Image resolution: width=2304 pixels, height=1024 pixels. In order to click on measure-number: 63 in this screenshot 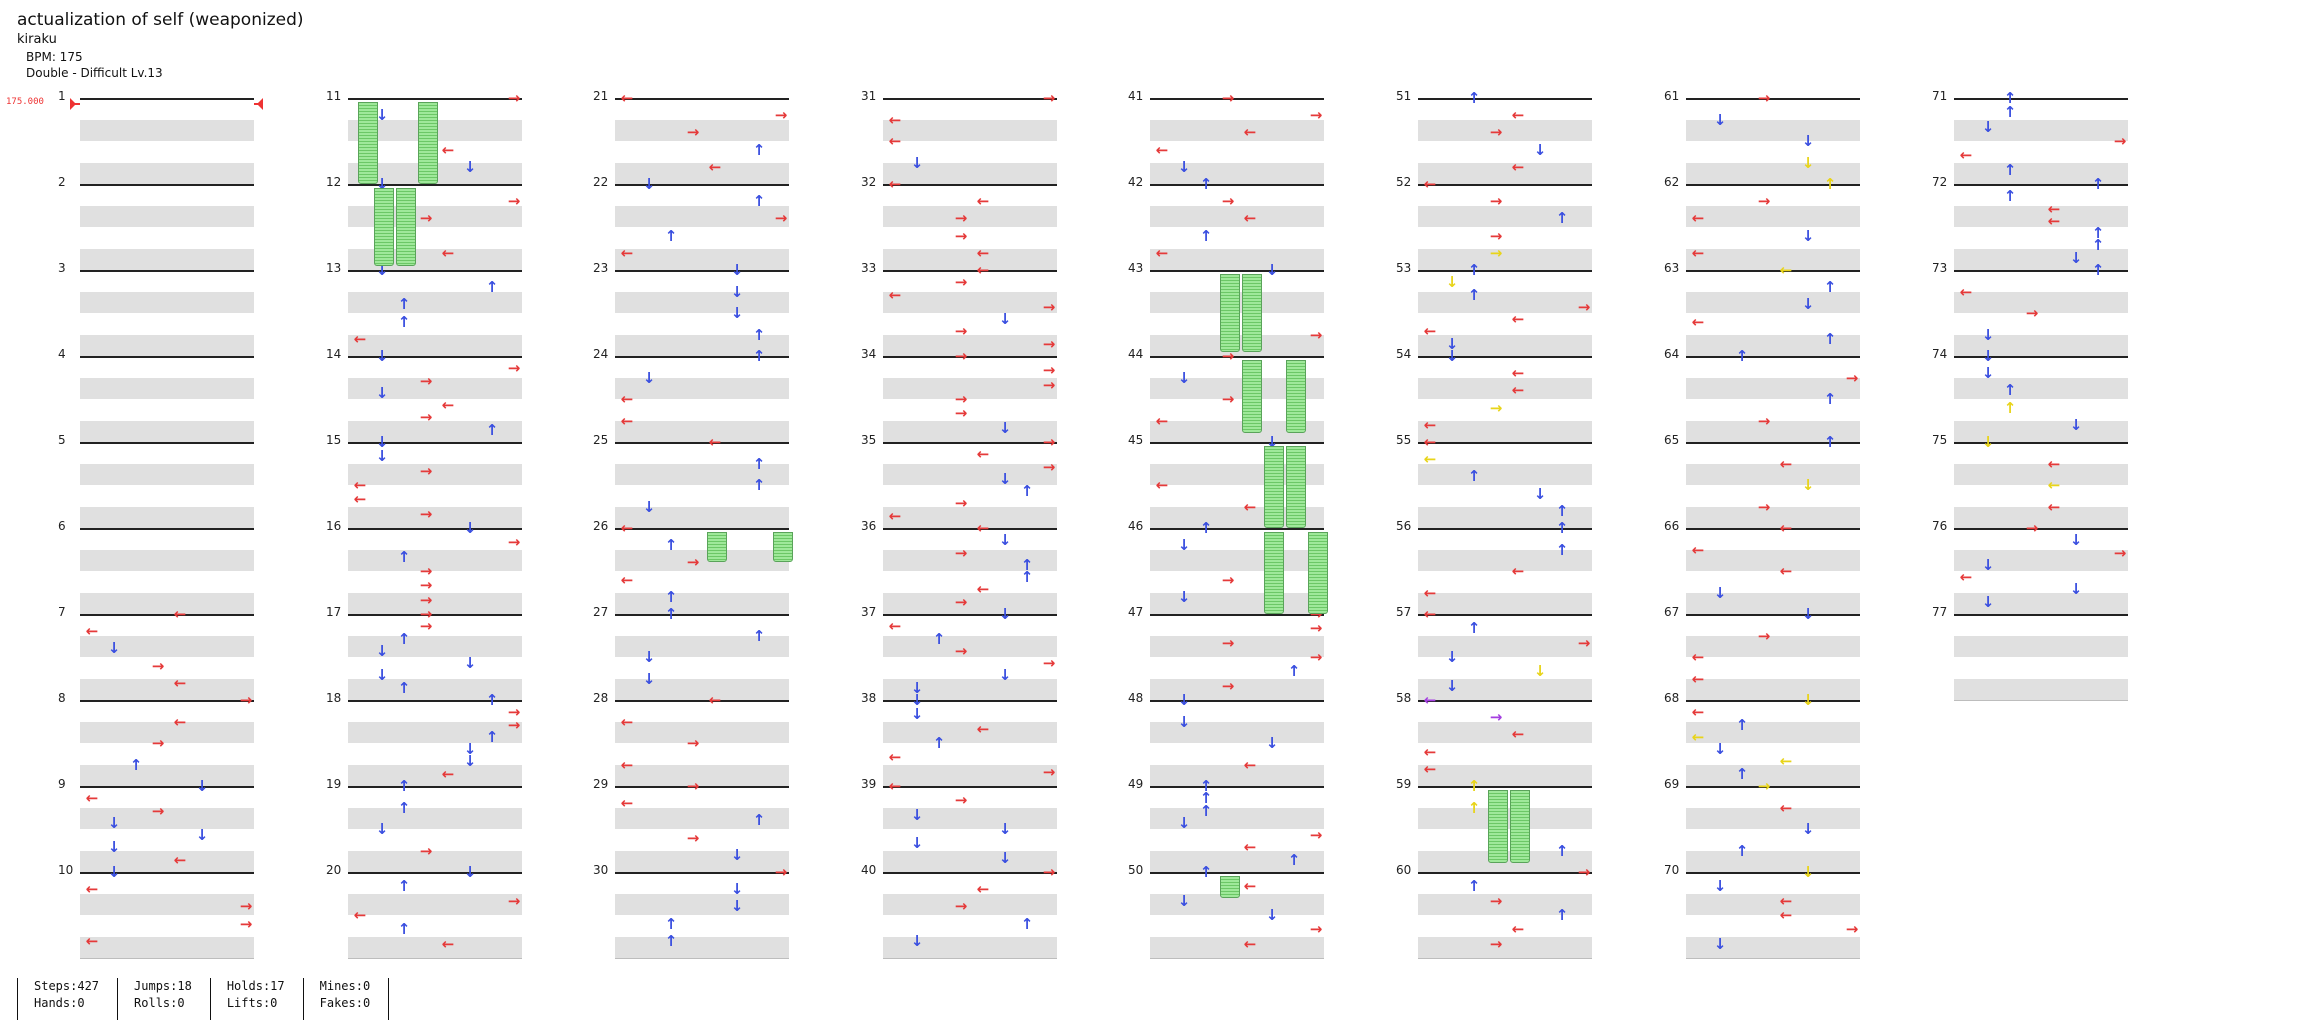, I will do `click(1672, 268)`.